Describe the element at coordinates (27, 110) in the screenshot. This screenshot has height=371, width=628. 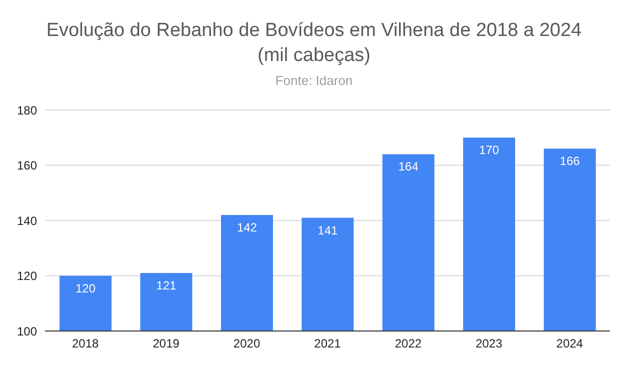
I see `y-tick-label: 180` at that location.